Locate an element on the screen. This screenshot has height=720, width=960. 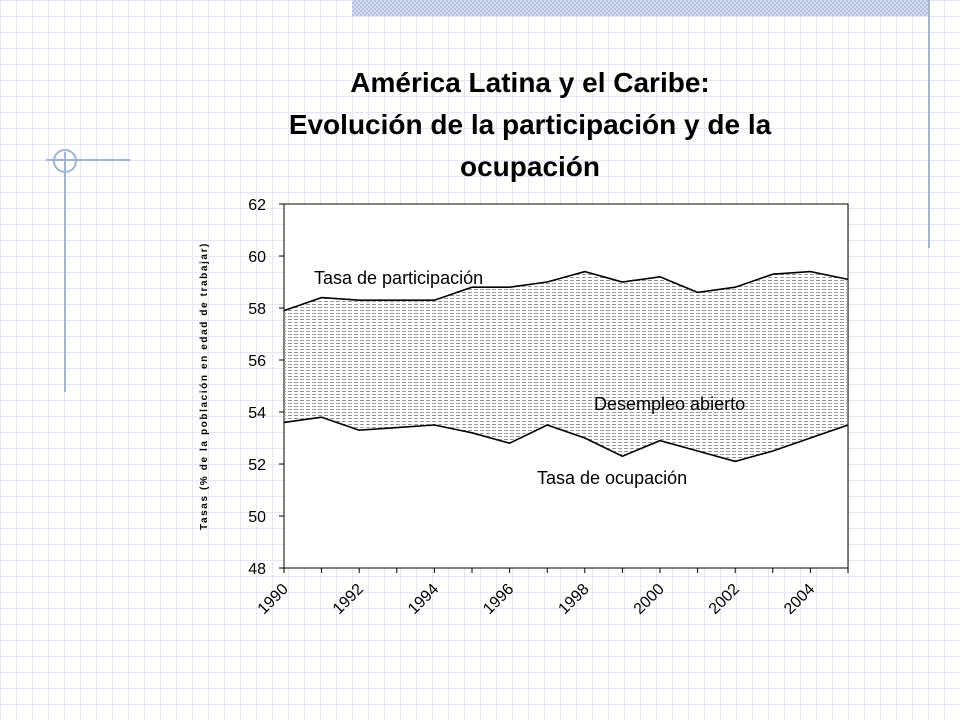
y-tick-label: 56 is located at coordinates (257, 361).